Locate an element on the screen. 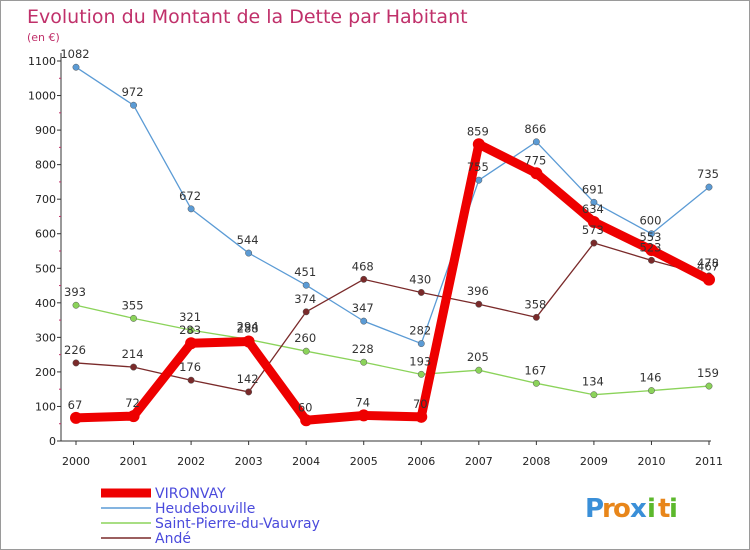 Image resolution: width=750 pixels, height=550 pixels. data-label: 634 is located at coordinates (593, 209).